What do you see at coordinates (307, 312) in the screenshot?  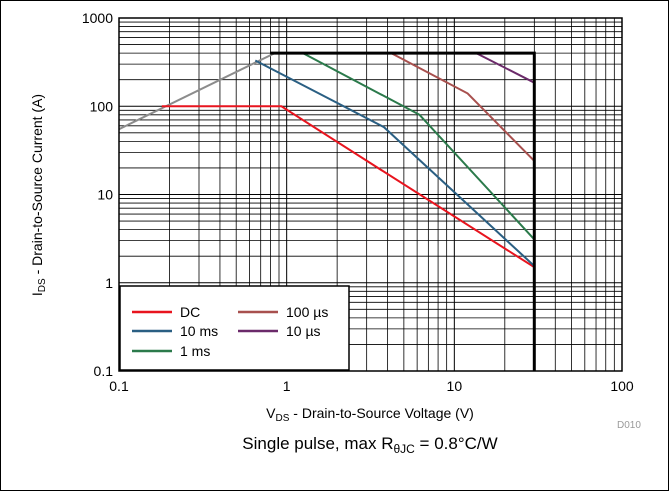 I see `legend-label: 100 µs` at bounding box center [307, 312].